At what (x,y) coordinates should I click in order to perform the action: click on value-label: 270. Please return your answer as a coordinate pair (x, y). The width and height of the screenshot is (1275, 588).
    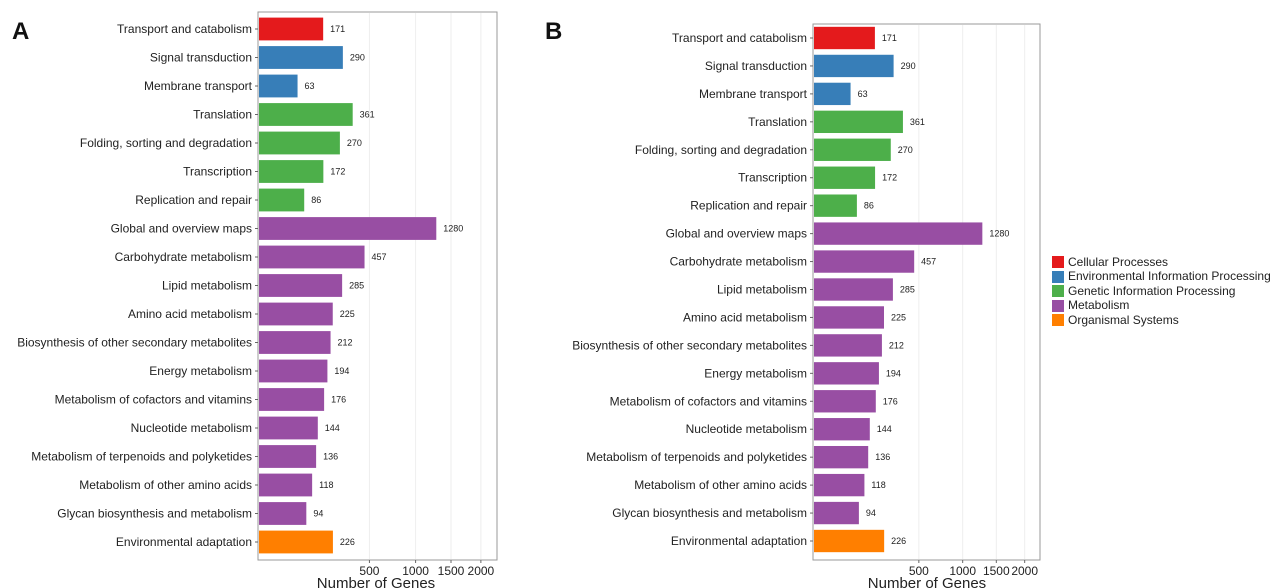
    Looking at the image, I should click on (354, 143).